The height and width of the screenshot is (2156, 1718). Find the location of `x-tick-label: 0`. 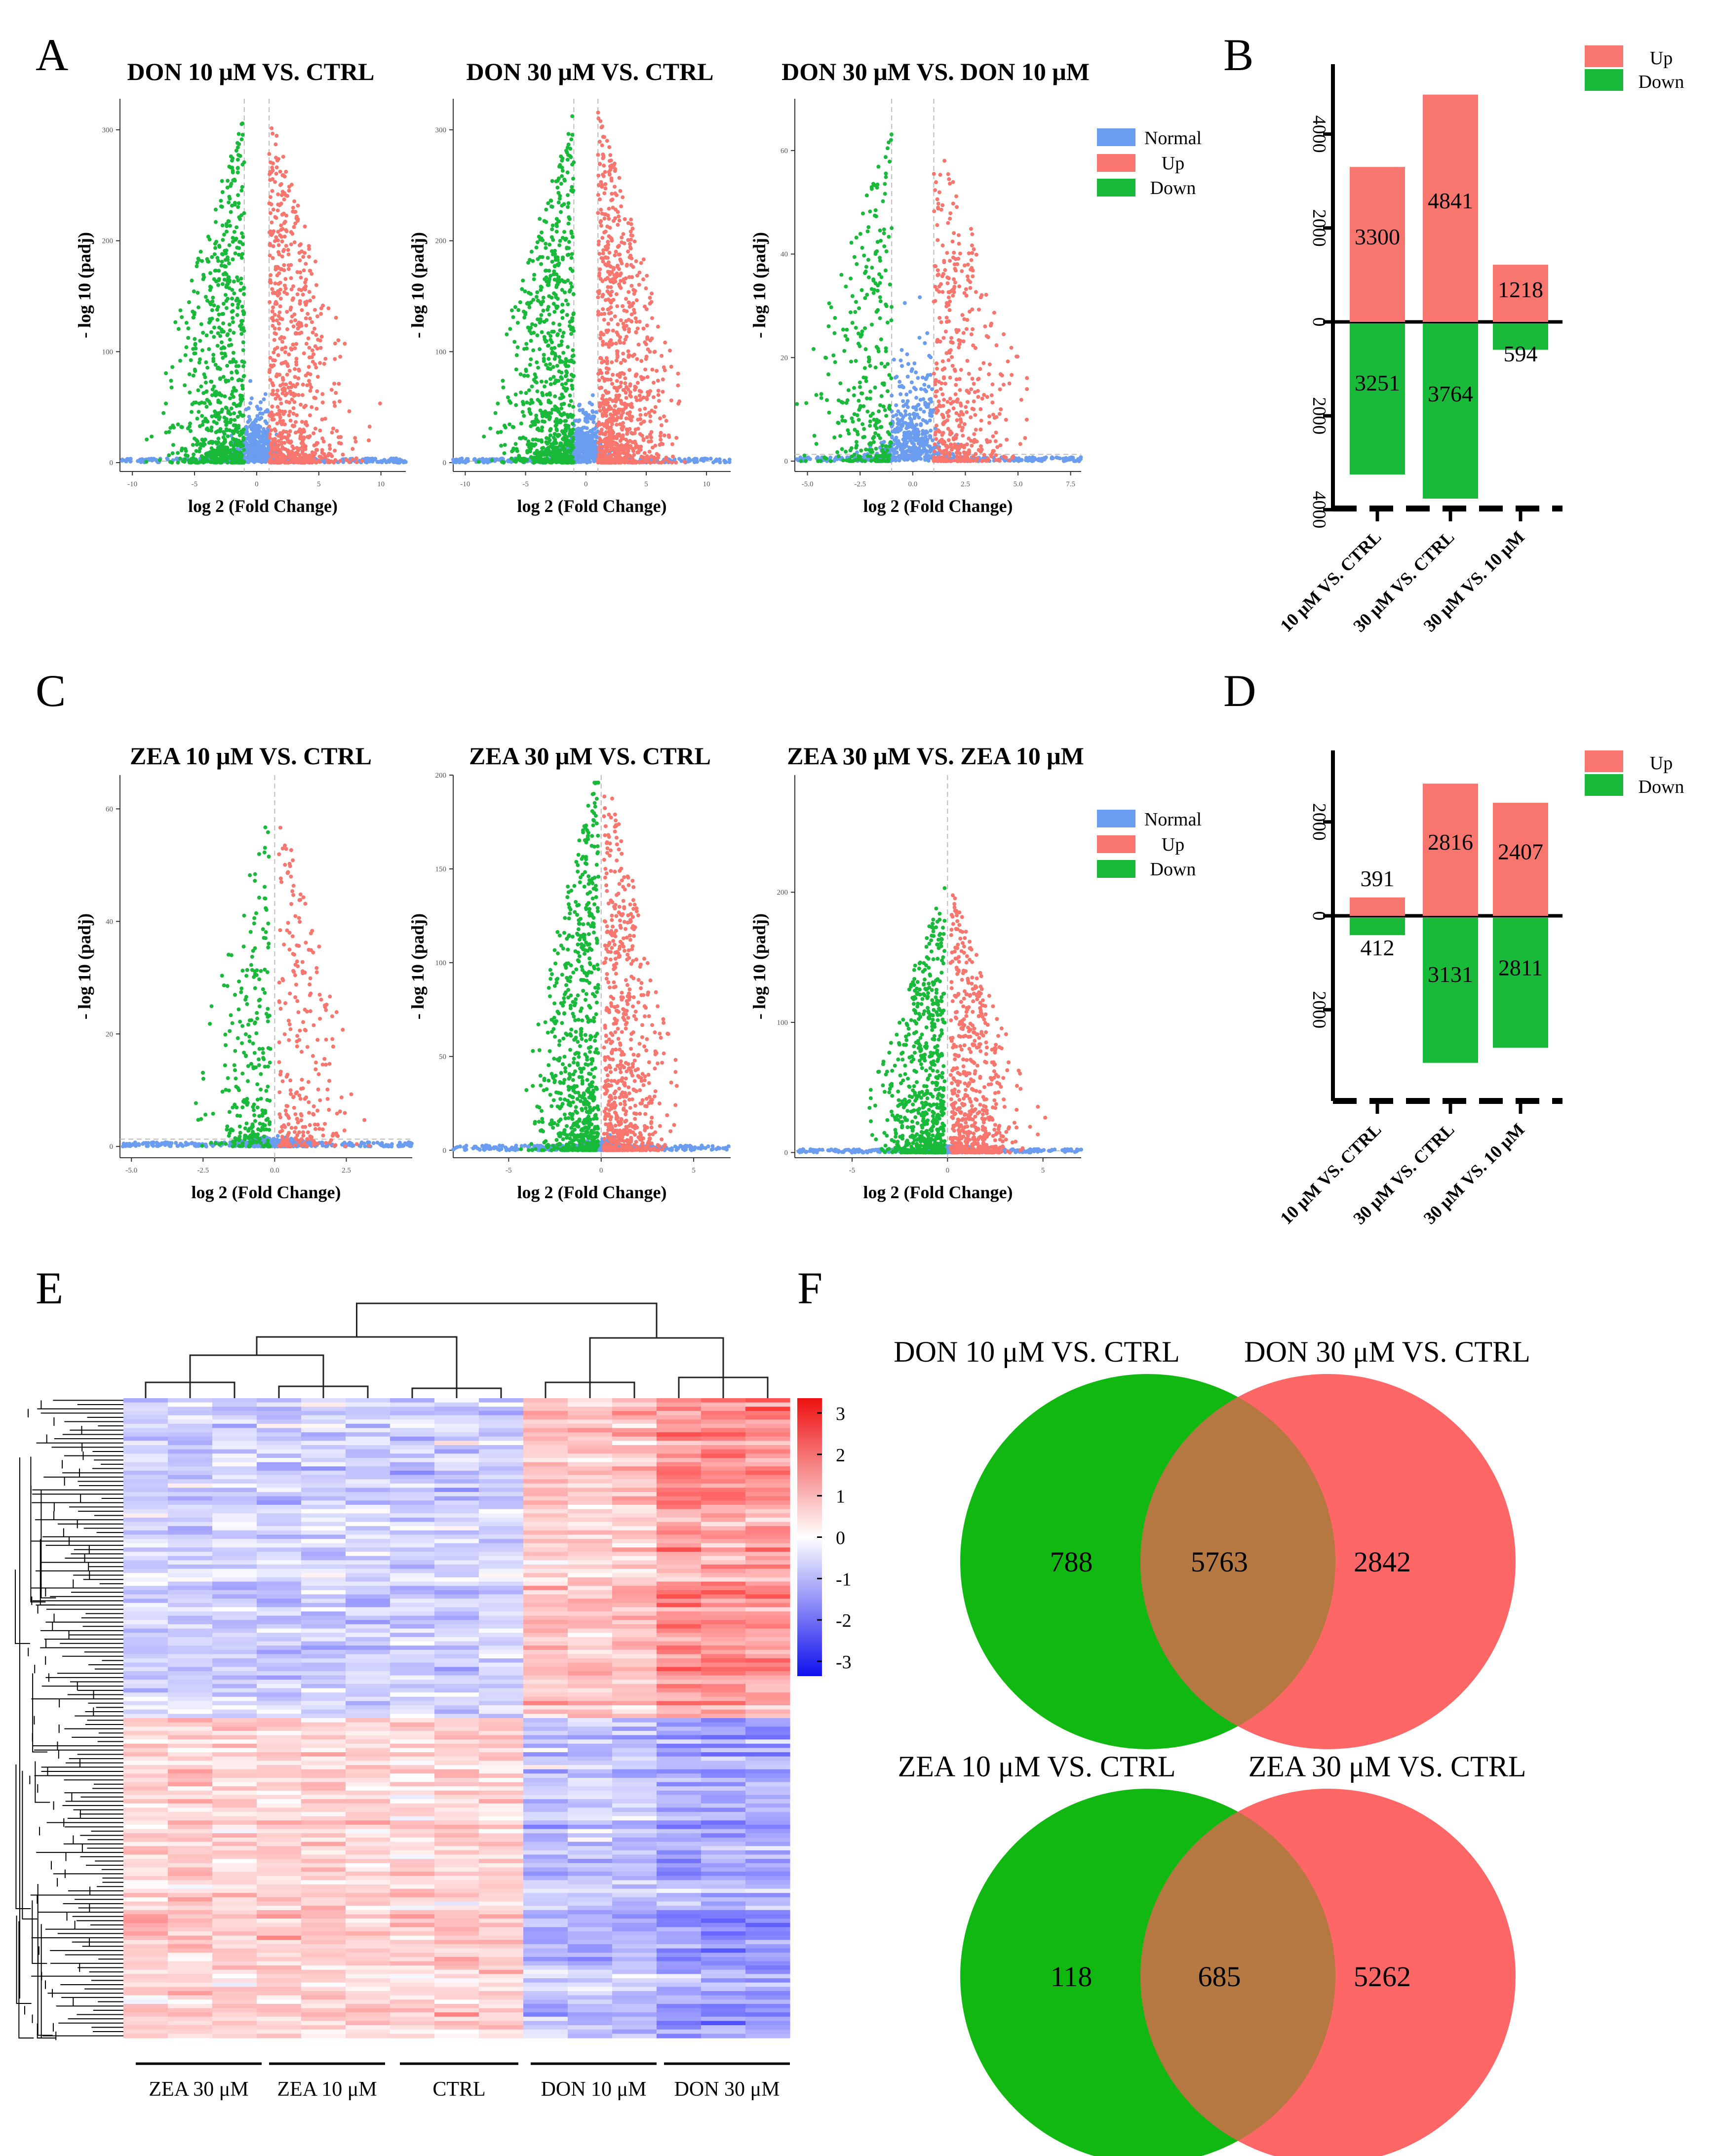

x-tick-label: 0 is located at coordinates (257, 484).